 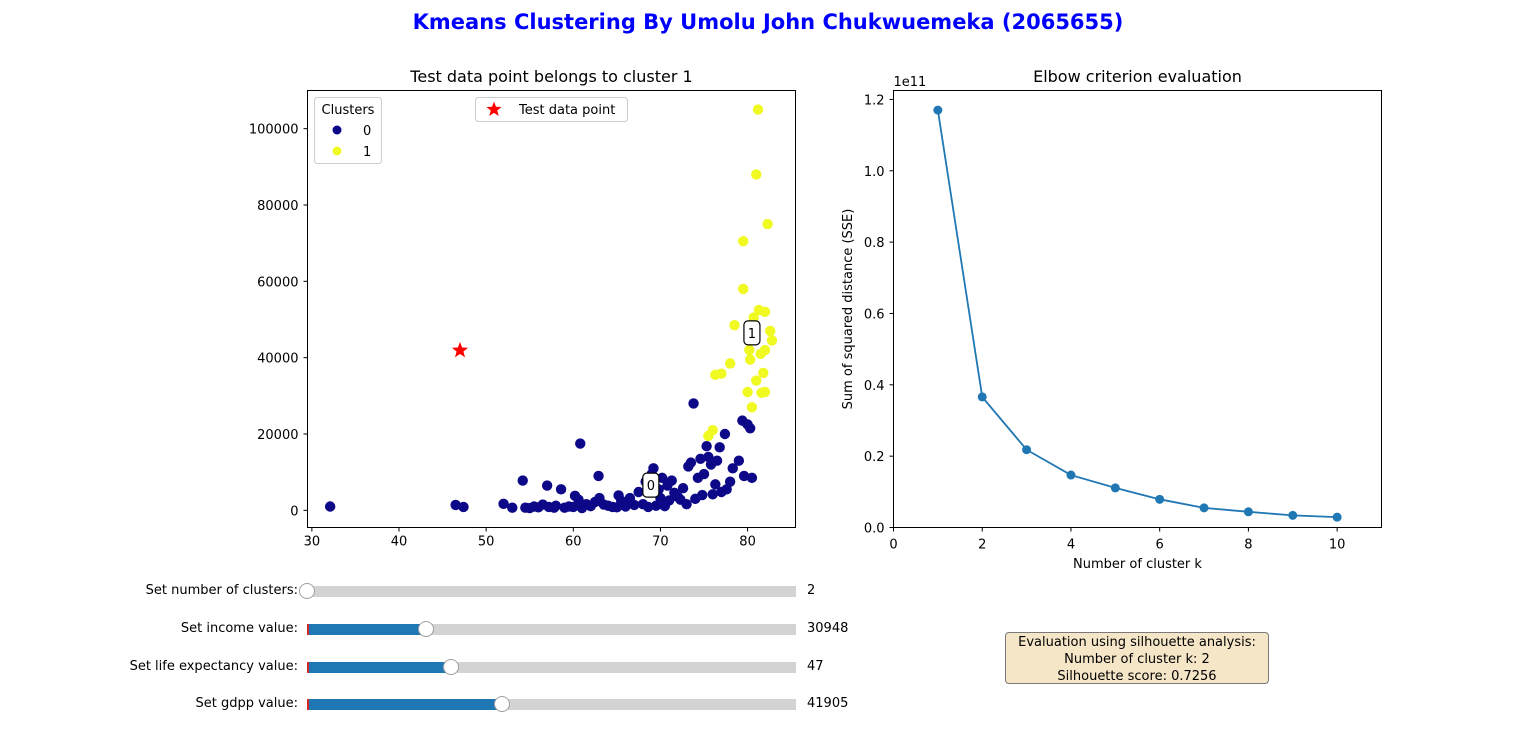 What do you see at coordinates (246, 703) in the screenshot?
I see `gdpp-slider-label: Set gdpp value:` at bounding box center [246, 703].